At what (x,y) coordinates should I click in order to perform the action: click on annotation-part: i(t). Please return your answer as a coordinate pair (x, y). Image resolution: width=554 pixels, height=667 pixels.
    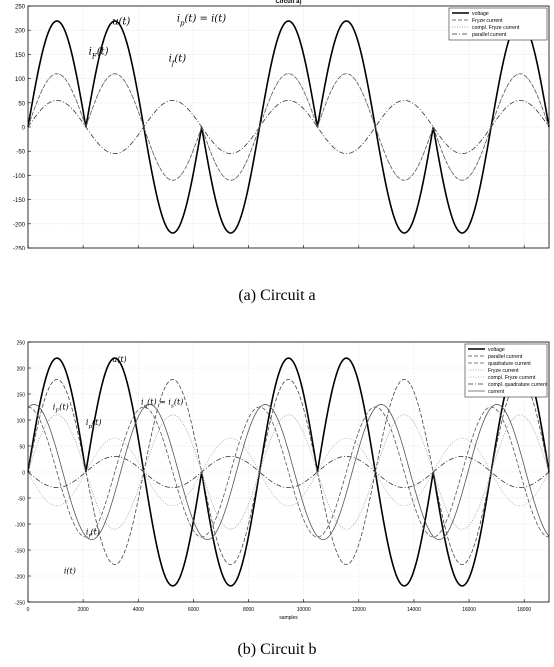
    Looking at the image, I should click on (70, 570).